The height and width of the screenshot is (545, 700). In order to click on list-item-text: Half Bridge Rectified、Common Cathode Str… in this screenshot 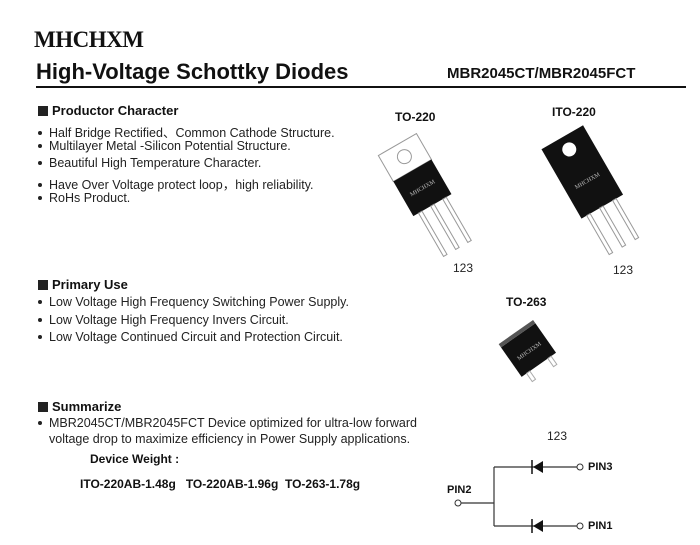, I will do `click(192, 133)`.